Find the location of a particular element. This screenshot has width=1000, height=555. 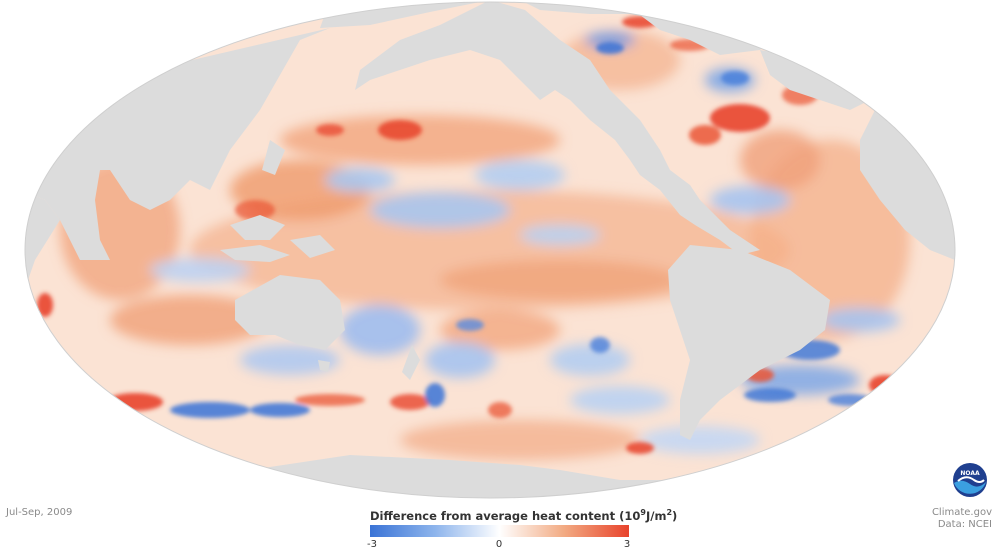

legend-unit-exp: 9 is located at coordinates (643, 512).